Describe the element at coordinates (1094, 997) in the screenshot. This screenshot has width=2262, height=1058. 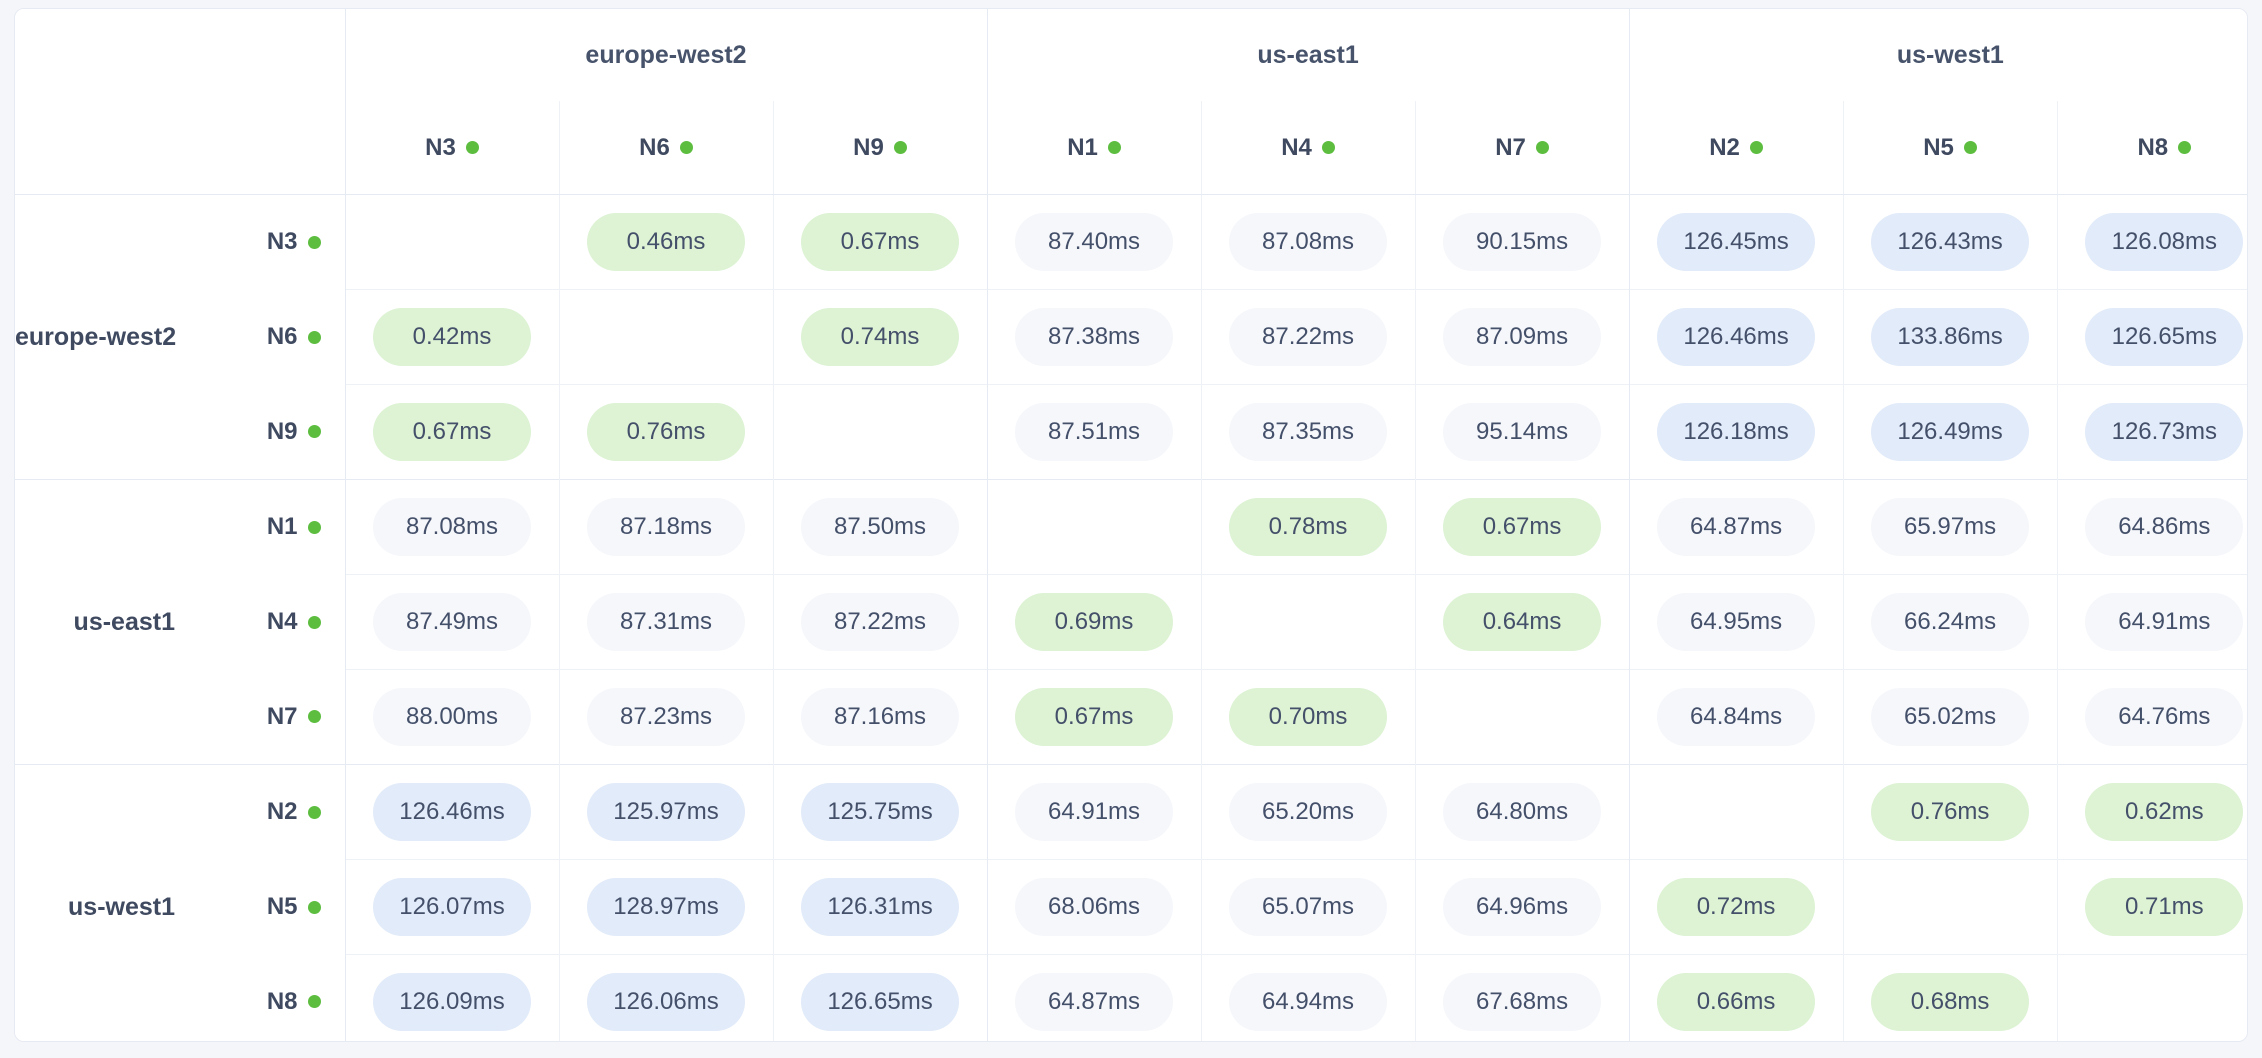
I see `latency-cell-N8-N1: 64.87ms` at that location.